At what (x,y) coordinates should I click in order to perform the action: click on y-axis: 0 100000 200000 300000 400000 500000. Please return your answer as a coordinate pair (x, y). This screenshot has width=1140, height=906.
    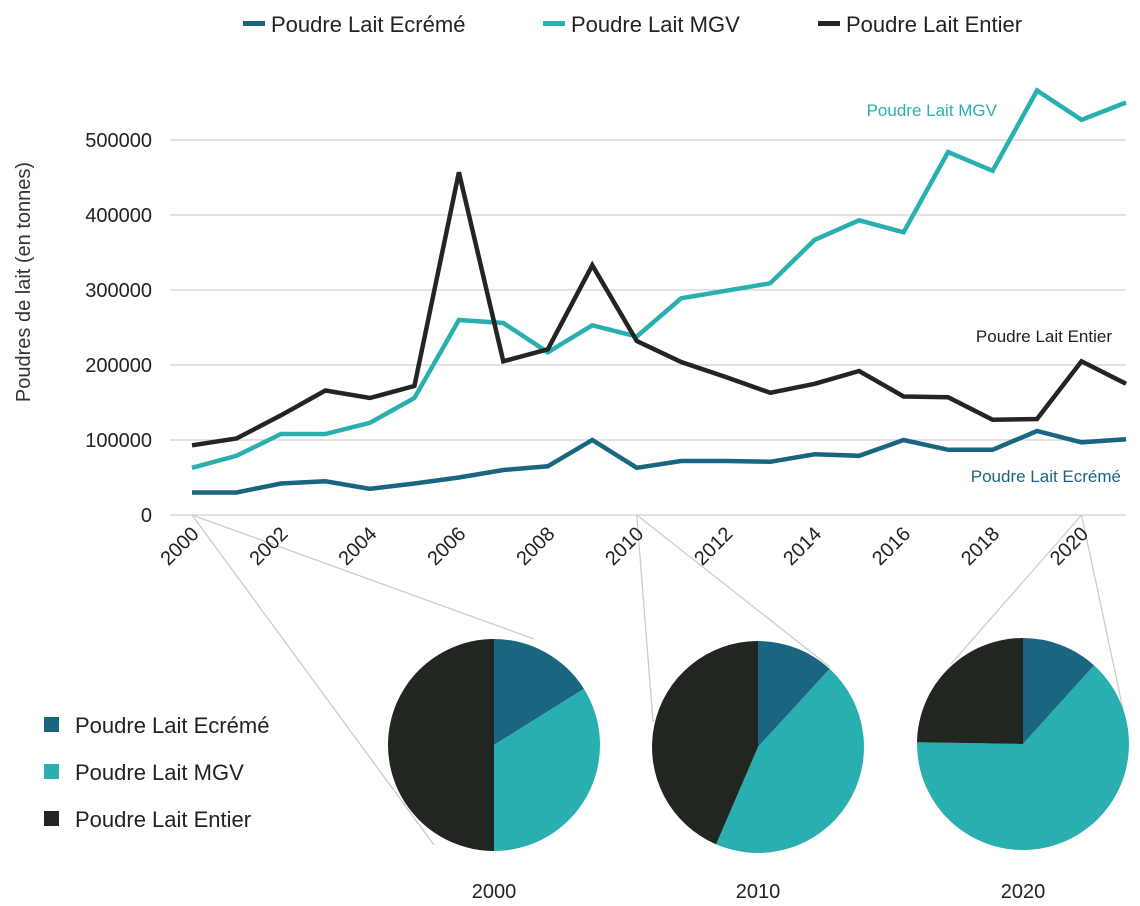
    Looking at the image, I should click on (118, 328).